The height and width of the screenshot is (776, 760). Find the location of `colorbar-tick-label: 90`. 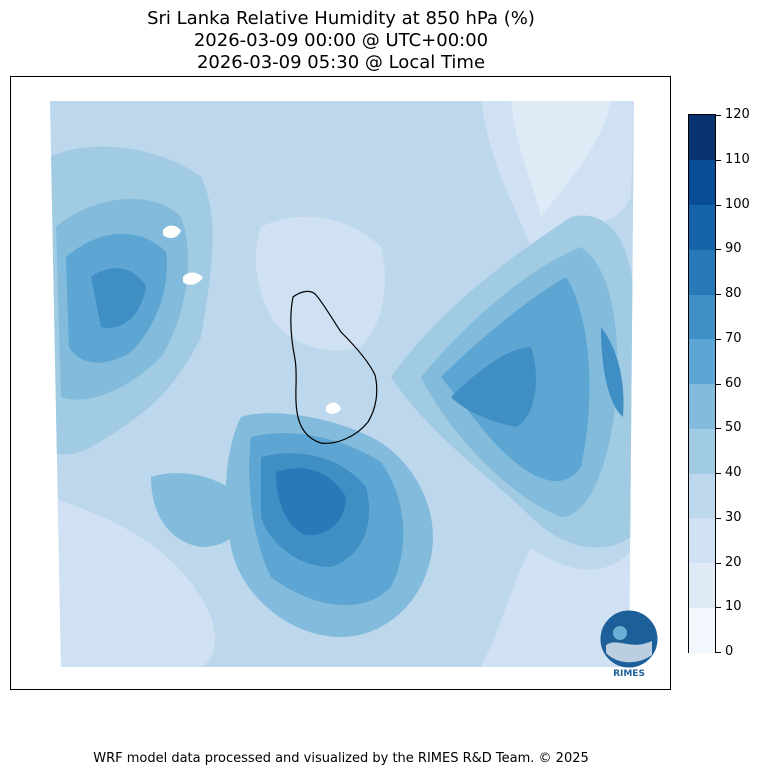

colorbar-tick-label: 90 is located at coordinates (733, 249).